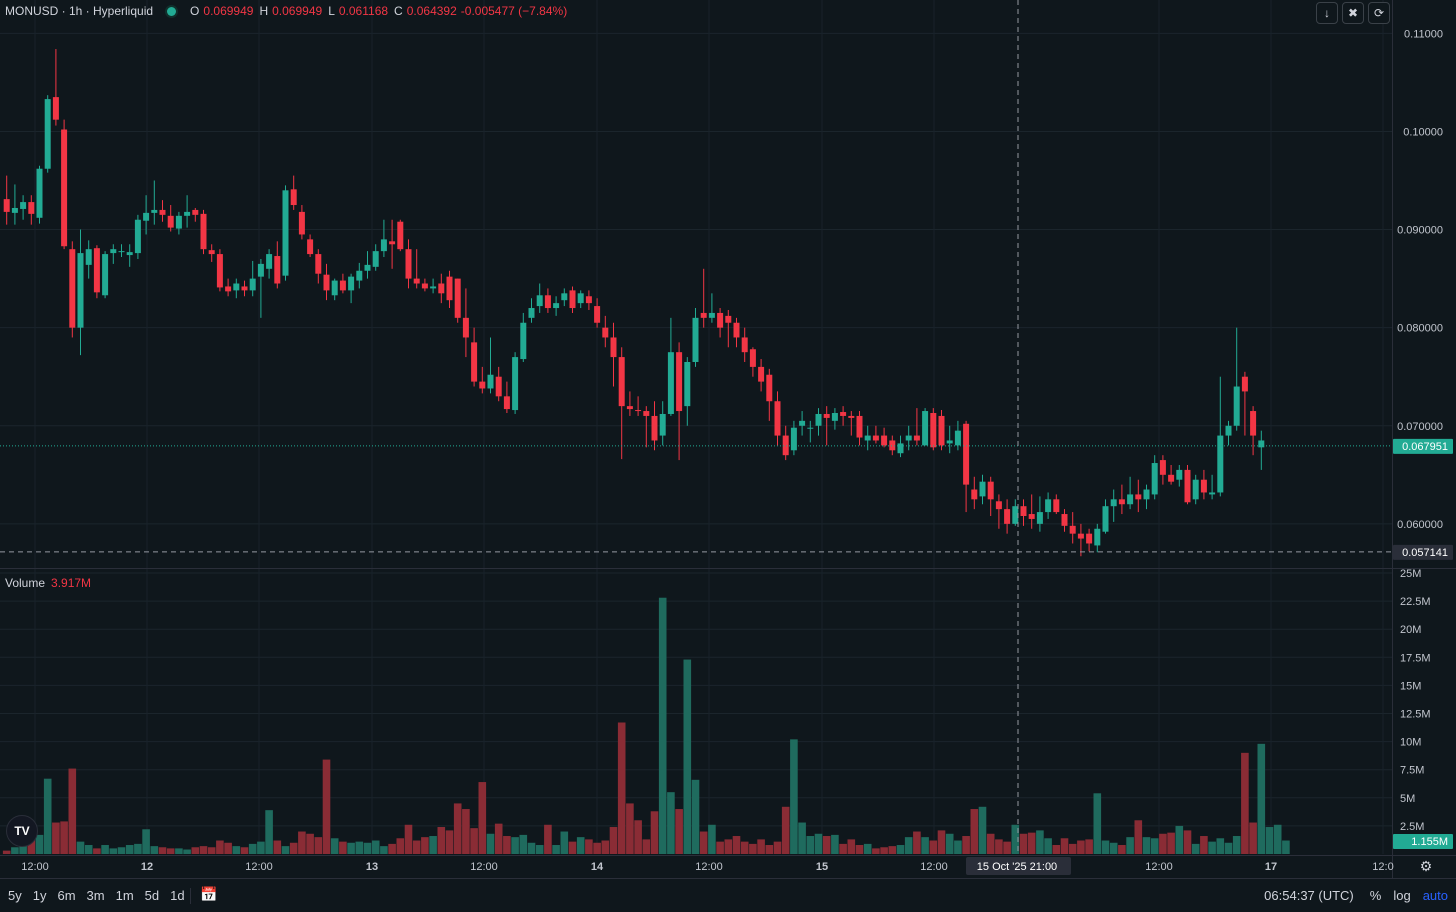 The image size is (1456, 912). Describe the element at coordinates (177, 895) in the screenshot. I see `range-1d: 1d` at that location.